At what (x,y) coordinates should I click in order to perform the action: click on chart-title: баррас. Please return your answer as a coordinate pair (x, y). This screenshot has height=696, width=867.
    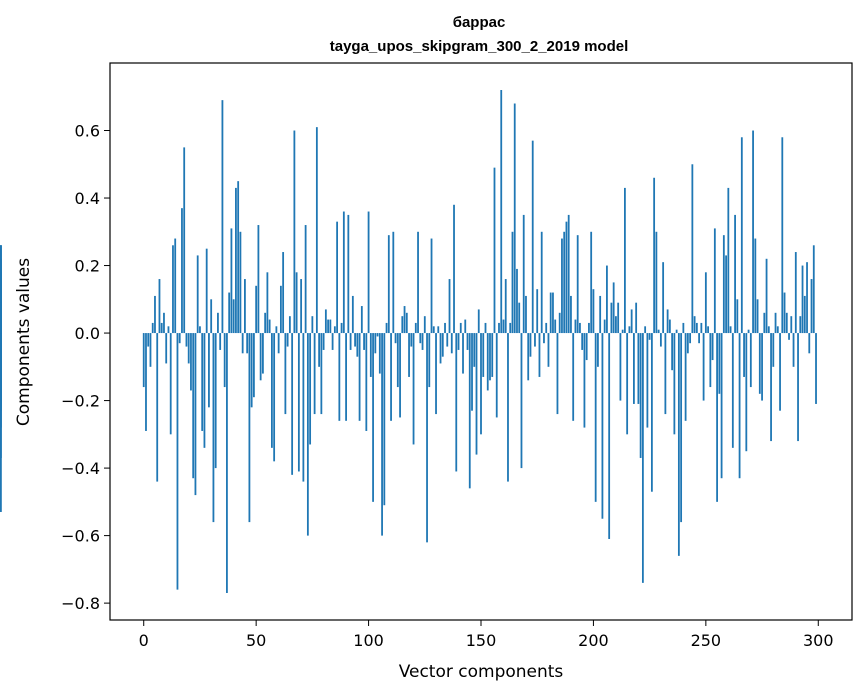
    Looking at the image, I should click on (479, 22).